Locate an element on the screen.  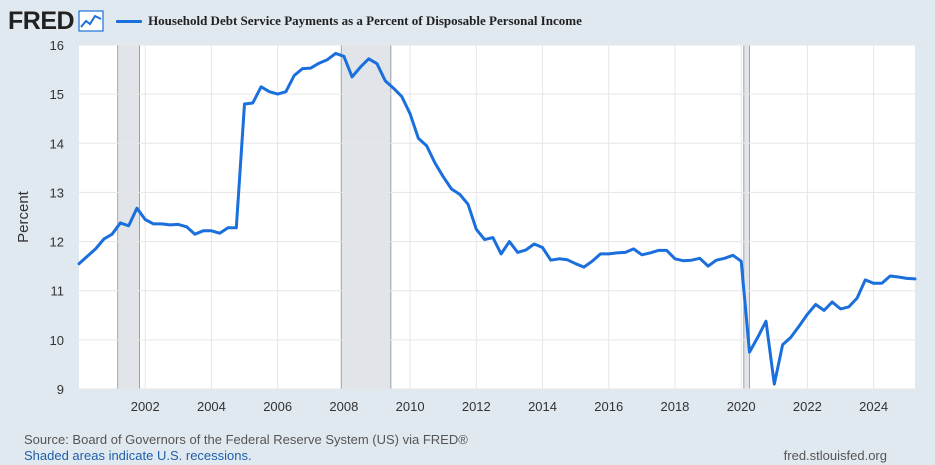
y-tick-label: 15 is located at coordinates (57, 94).